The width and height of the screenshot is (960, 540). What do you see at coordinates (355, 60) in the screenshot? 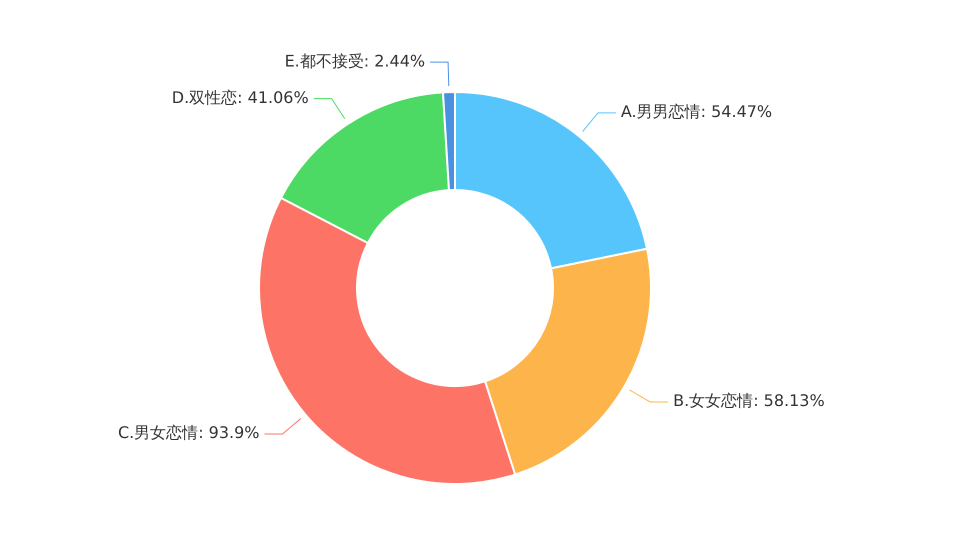
I see `slice-label: E.都不接受: 2.44%` at bounding box center [355, 60].